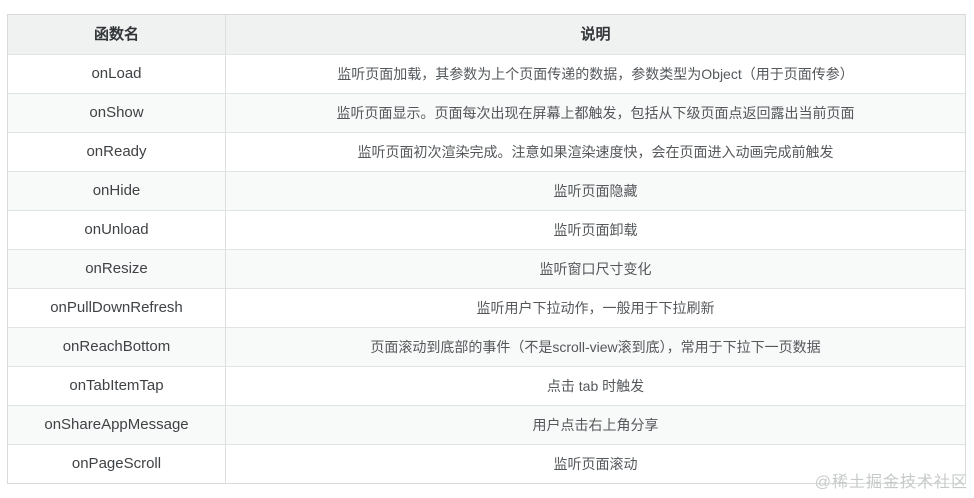 The width and height of the screenshot is (974, 498). Describe the element at coordinates (117, 464) in the screenshot. I see `function-name-cell: onPageScroll` at that location.